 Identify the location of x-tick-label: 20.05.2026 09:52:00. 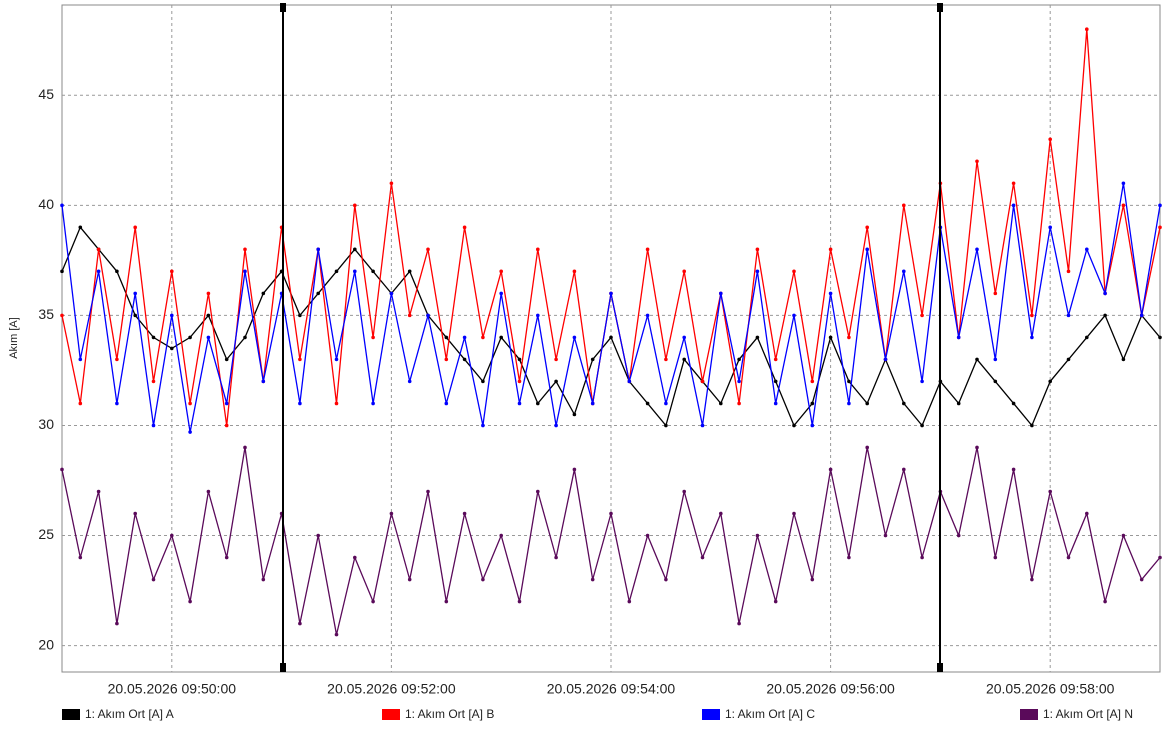
(391, 689).